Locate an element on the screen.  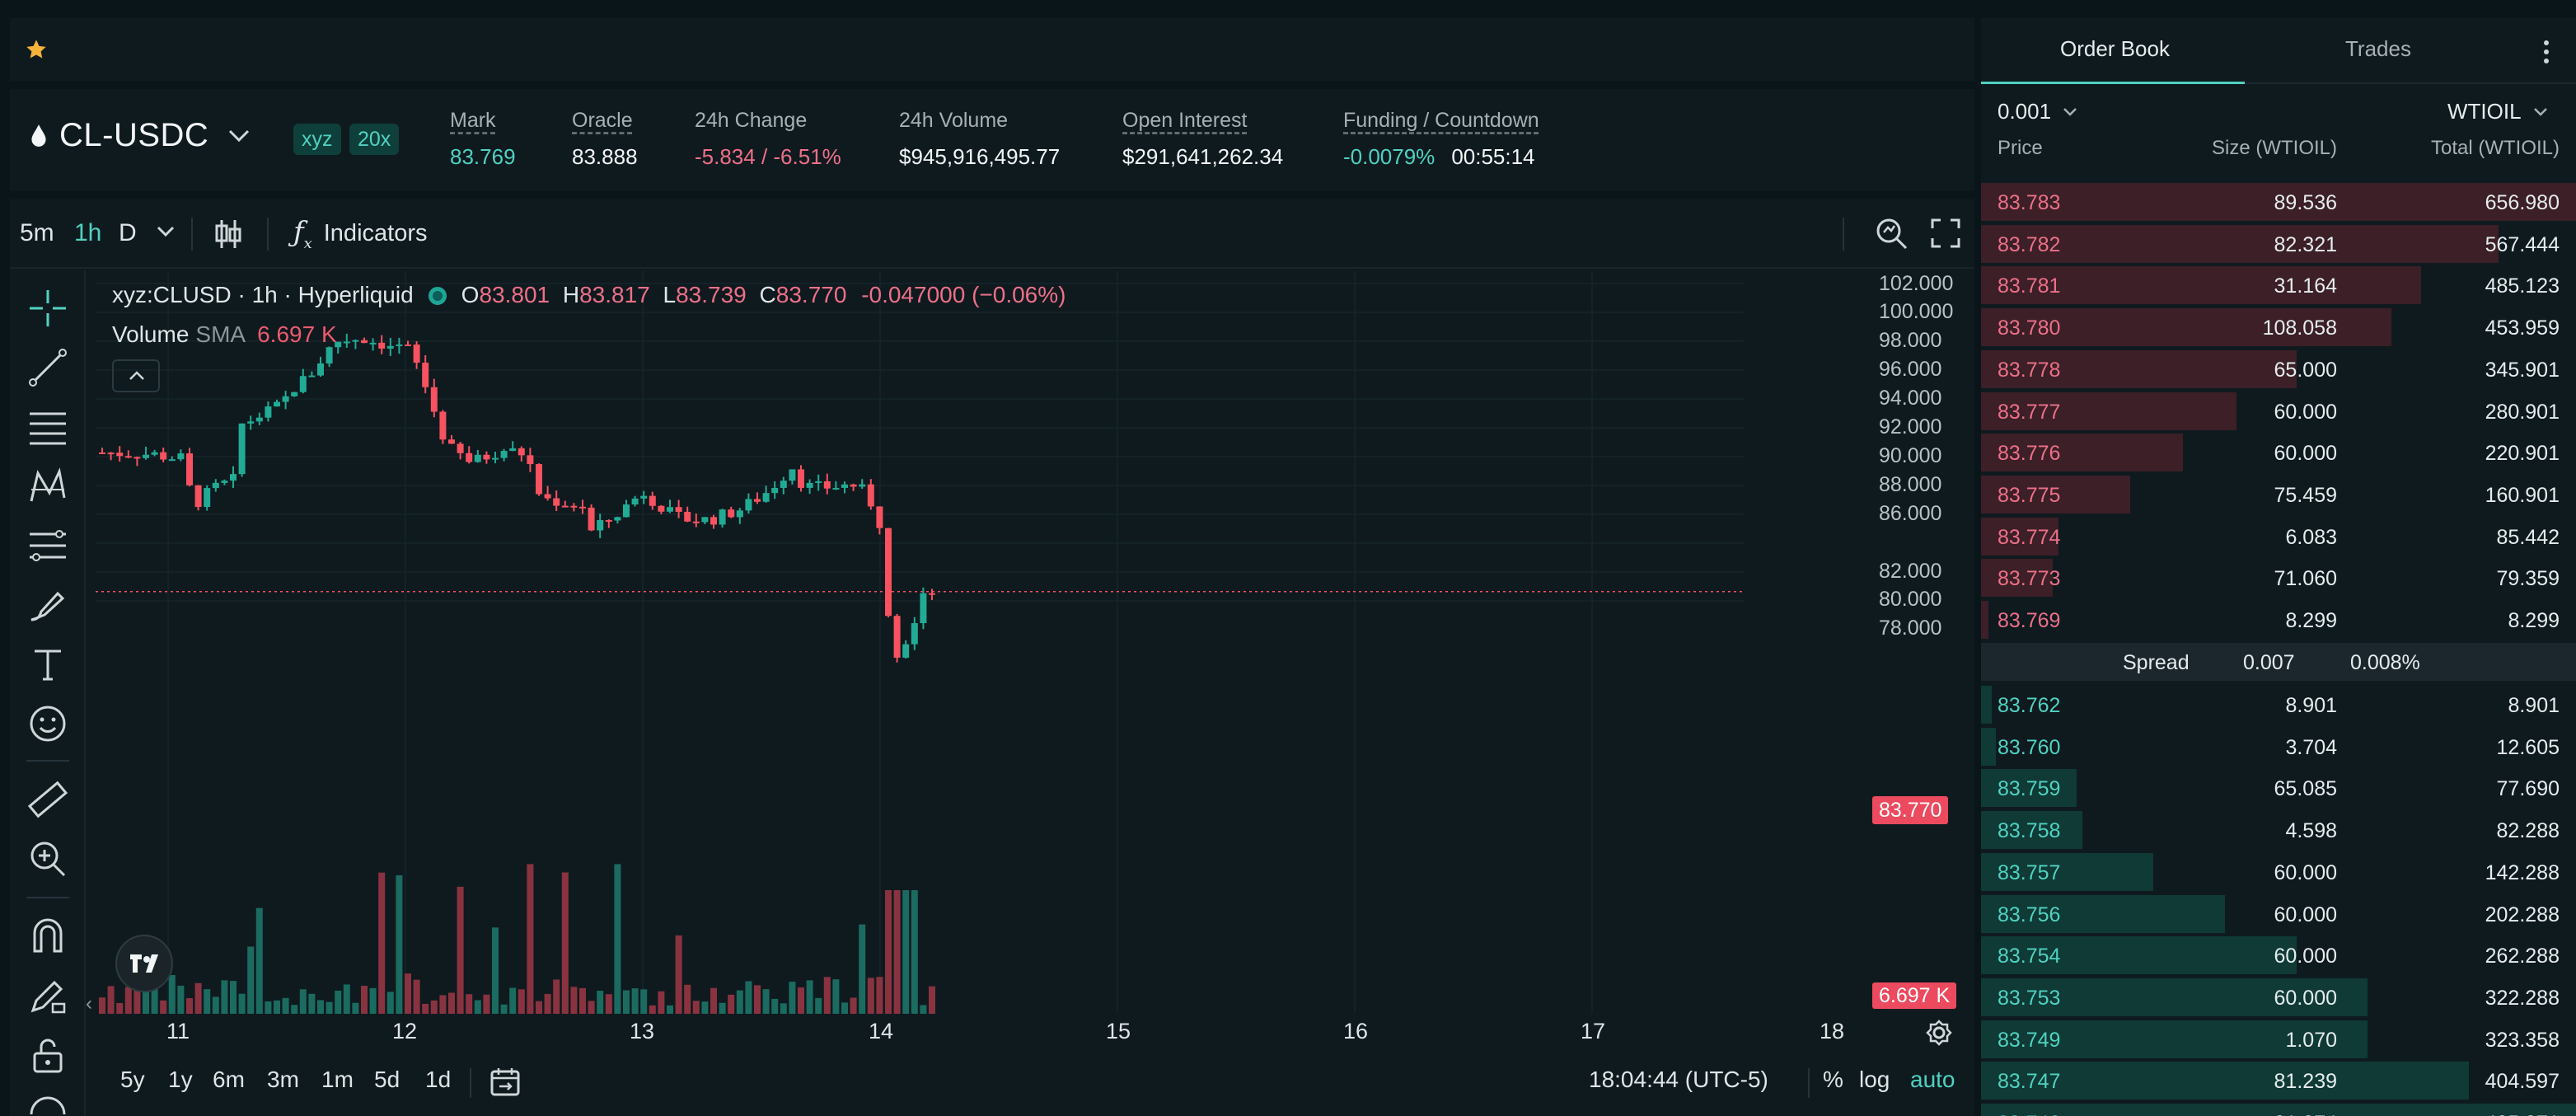
ask-row: 83.782 82.321 567.444 is located at coordinates (2278, 244).